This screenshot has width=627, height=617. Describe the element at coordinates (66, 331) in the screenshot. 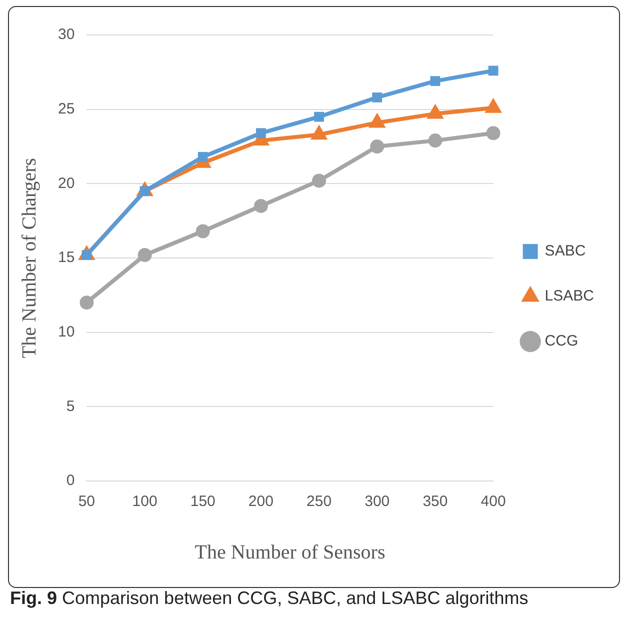

I see `y-tick-label: 10` at that location.